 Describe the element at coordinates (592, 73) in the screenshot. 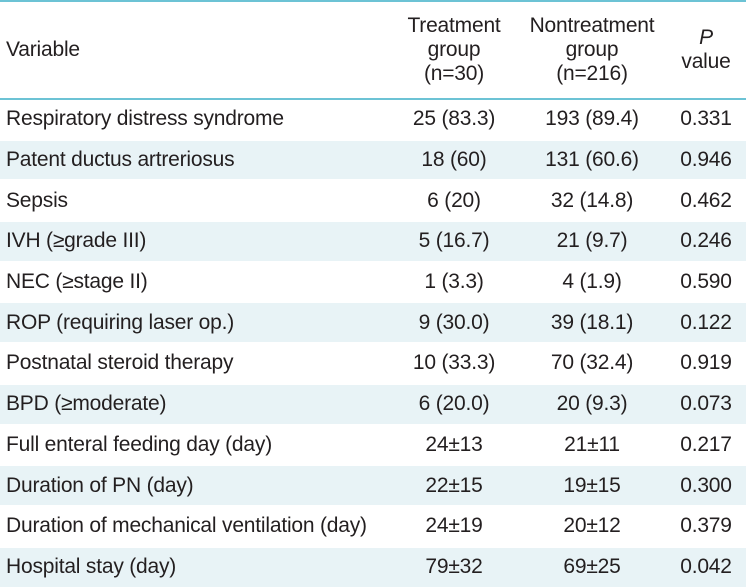

I see `header-nontreatment-line3: (n=216)` at that location.